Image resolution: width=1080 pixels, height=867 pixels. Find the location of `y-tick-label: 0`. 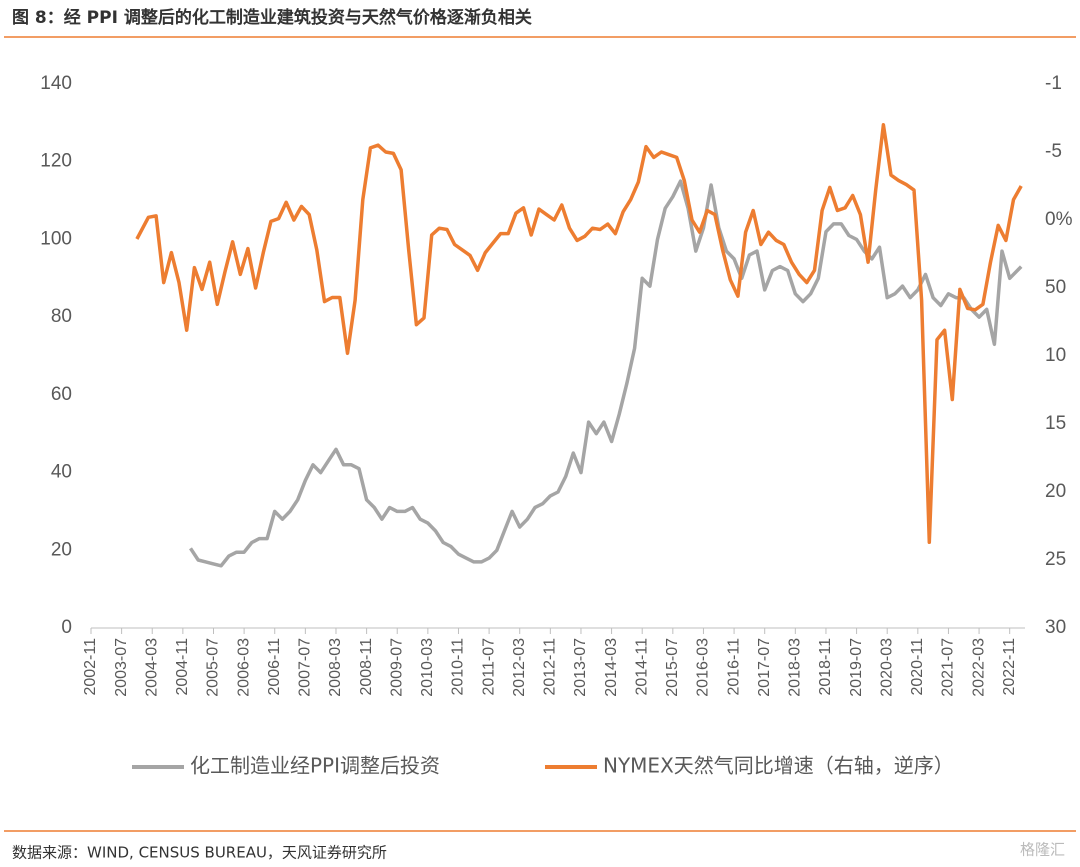

y-tick-label: 0 is located at coordinates (66, 627).